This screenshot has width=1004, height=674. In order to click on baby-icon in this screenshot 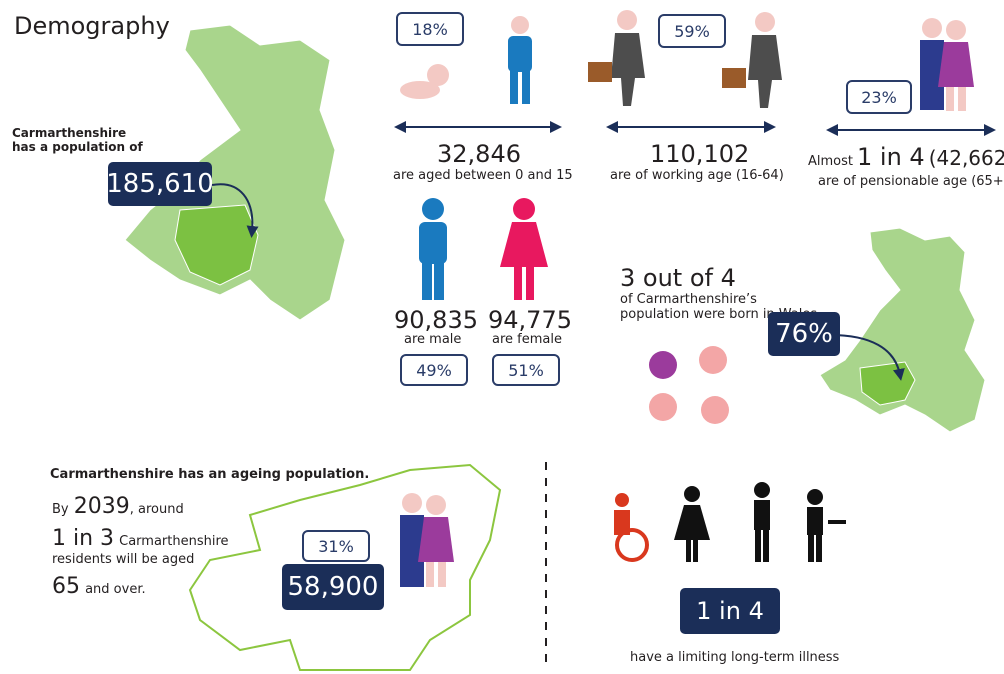, I will do `click(424, 81)`.